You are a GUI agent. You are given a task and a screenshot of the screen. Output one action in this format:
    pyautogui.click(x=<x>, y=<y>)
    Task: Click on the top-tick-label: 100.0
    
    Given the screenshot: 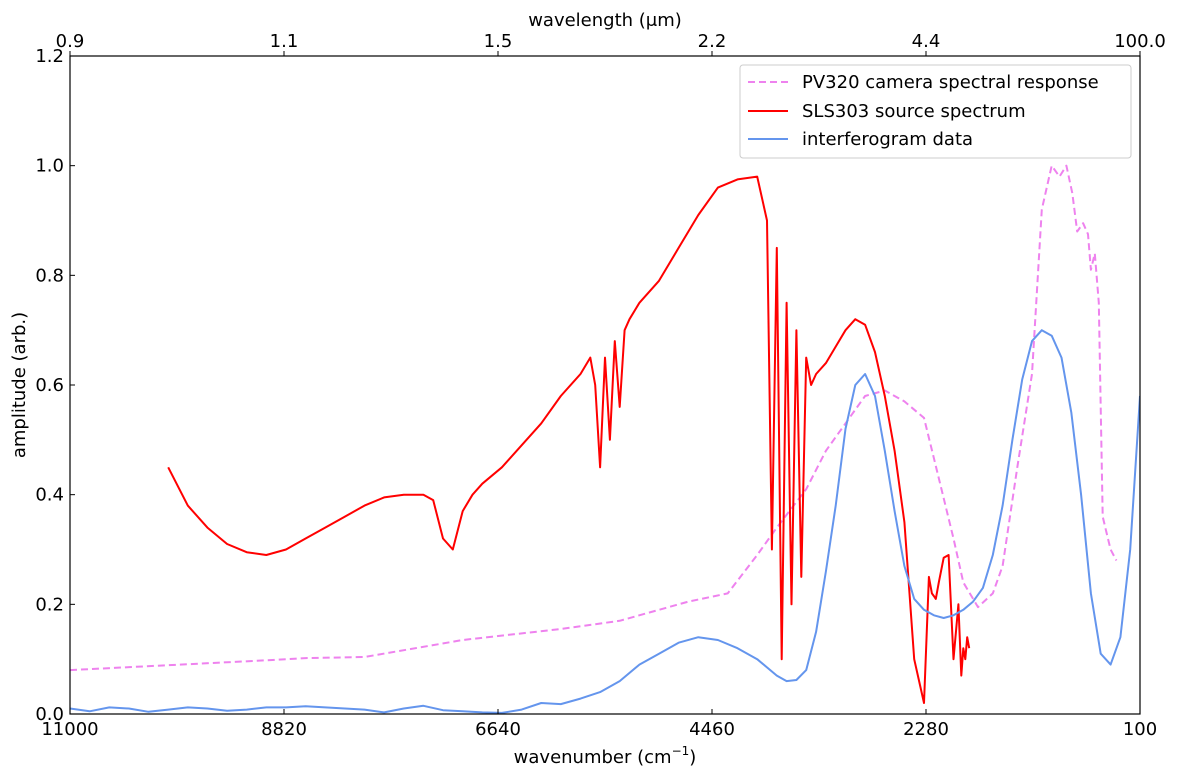 What is the action you would take?
    pyautogui.click(x=1140, y=41)
    